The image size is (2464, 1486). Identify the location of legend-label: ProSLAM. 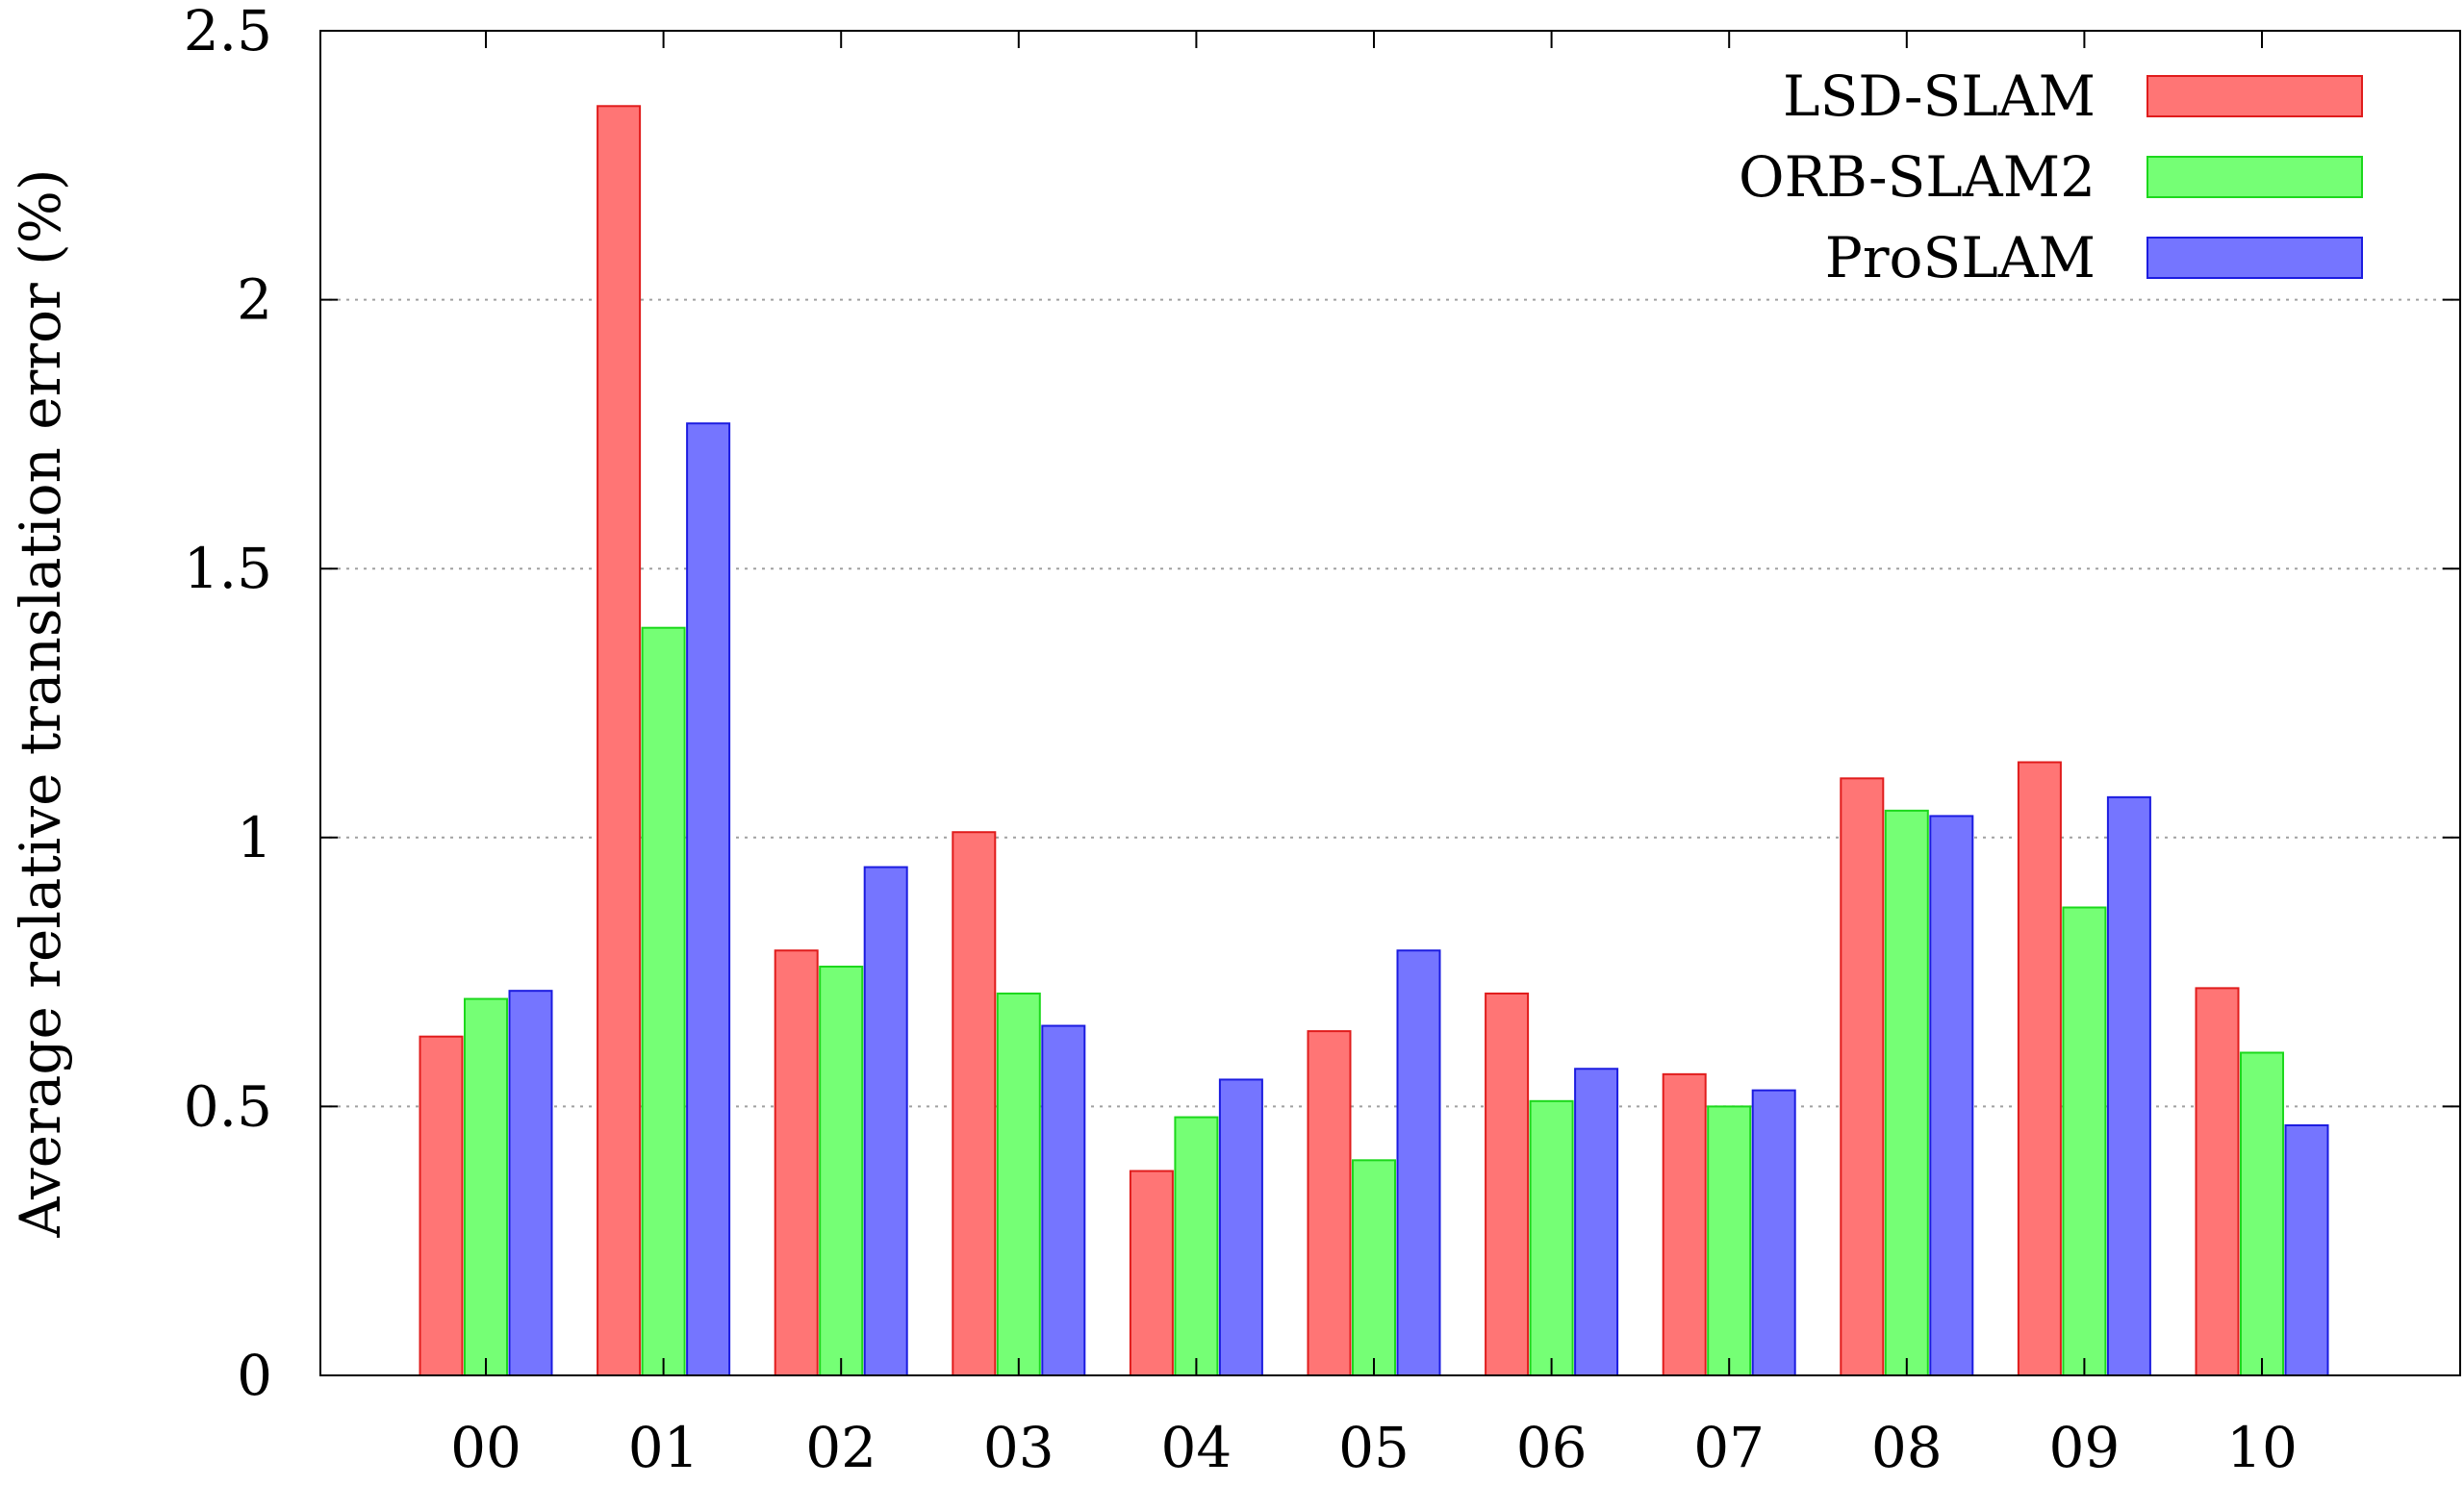
(1960, 257).